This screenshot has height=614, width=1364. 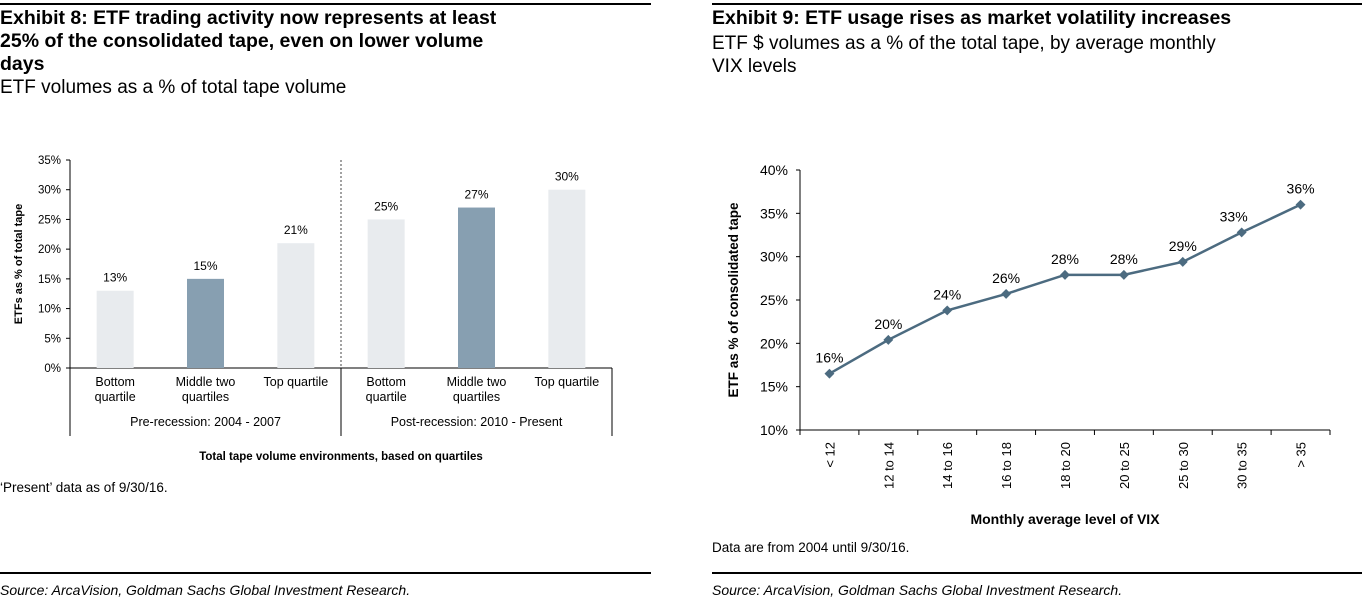 I want to click on data-label: 20%, so click(x=888, y=324).